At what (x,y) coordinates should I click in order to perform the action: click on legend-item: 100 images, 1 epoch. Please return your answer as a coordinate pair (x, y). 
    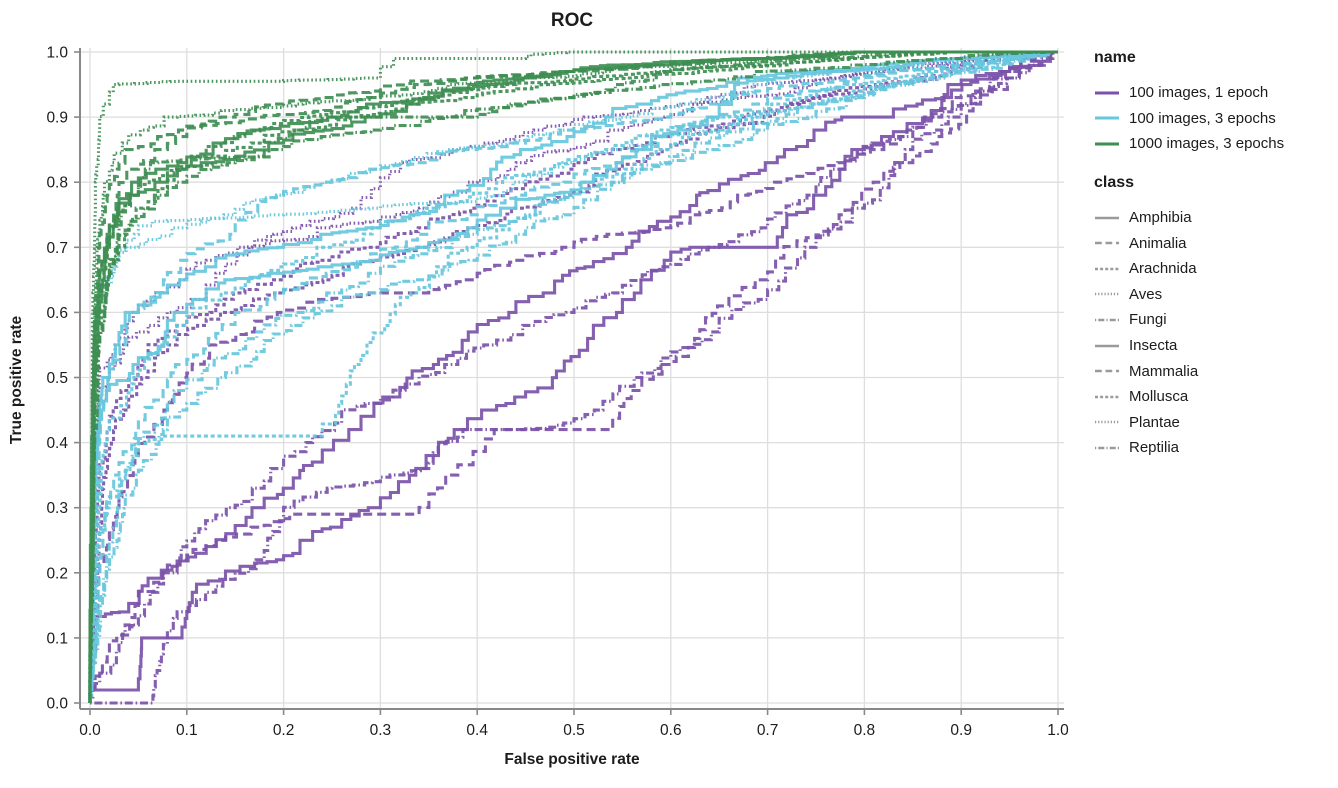
    Looking at the image, I should click on (1215, 93).